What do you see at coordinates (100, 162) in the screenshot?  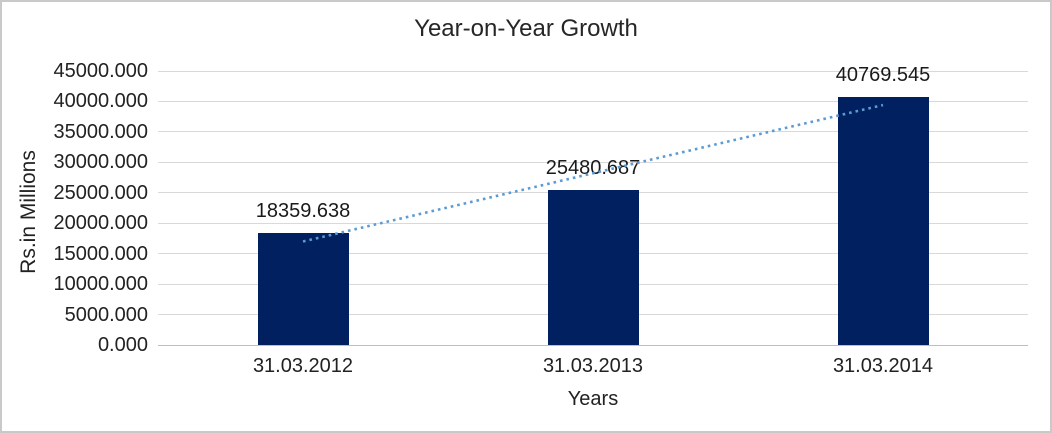 I see `y-tick-label: 30000.000` at bounding box center [100, 162].